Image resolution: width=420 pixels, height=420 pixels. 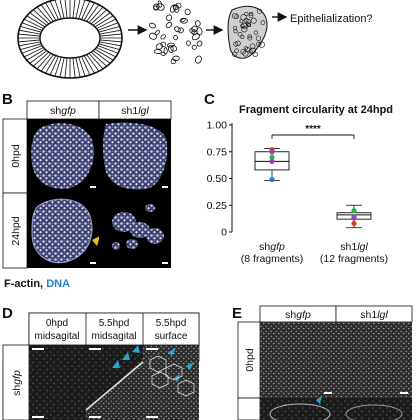 I want to click on d-header-1-line1: 5.5hpd, so click(x=114, y=323).